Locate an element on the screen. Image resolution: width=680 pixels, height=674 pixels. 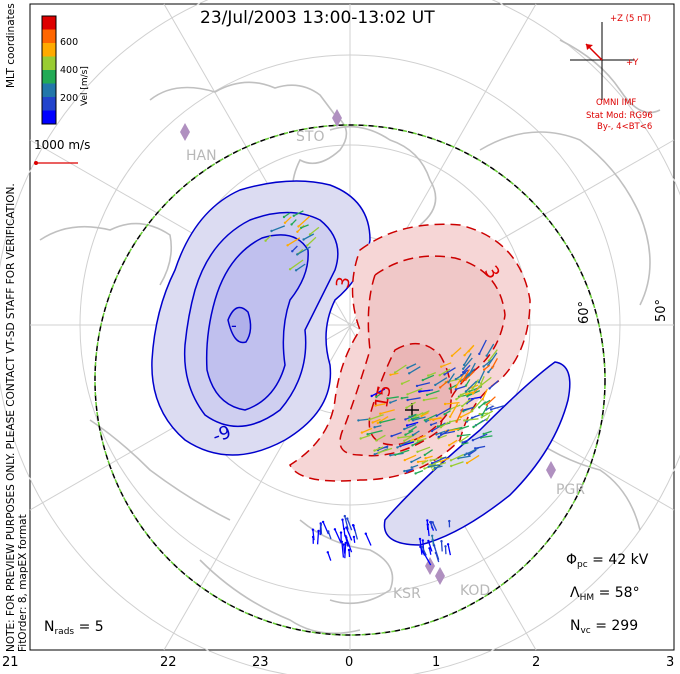
coast-russia is located at coordinates (610, 76).